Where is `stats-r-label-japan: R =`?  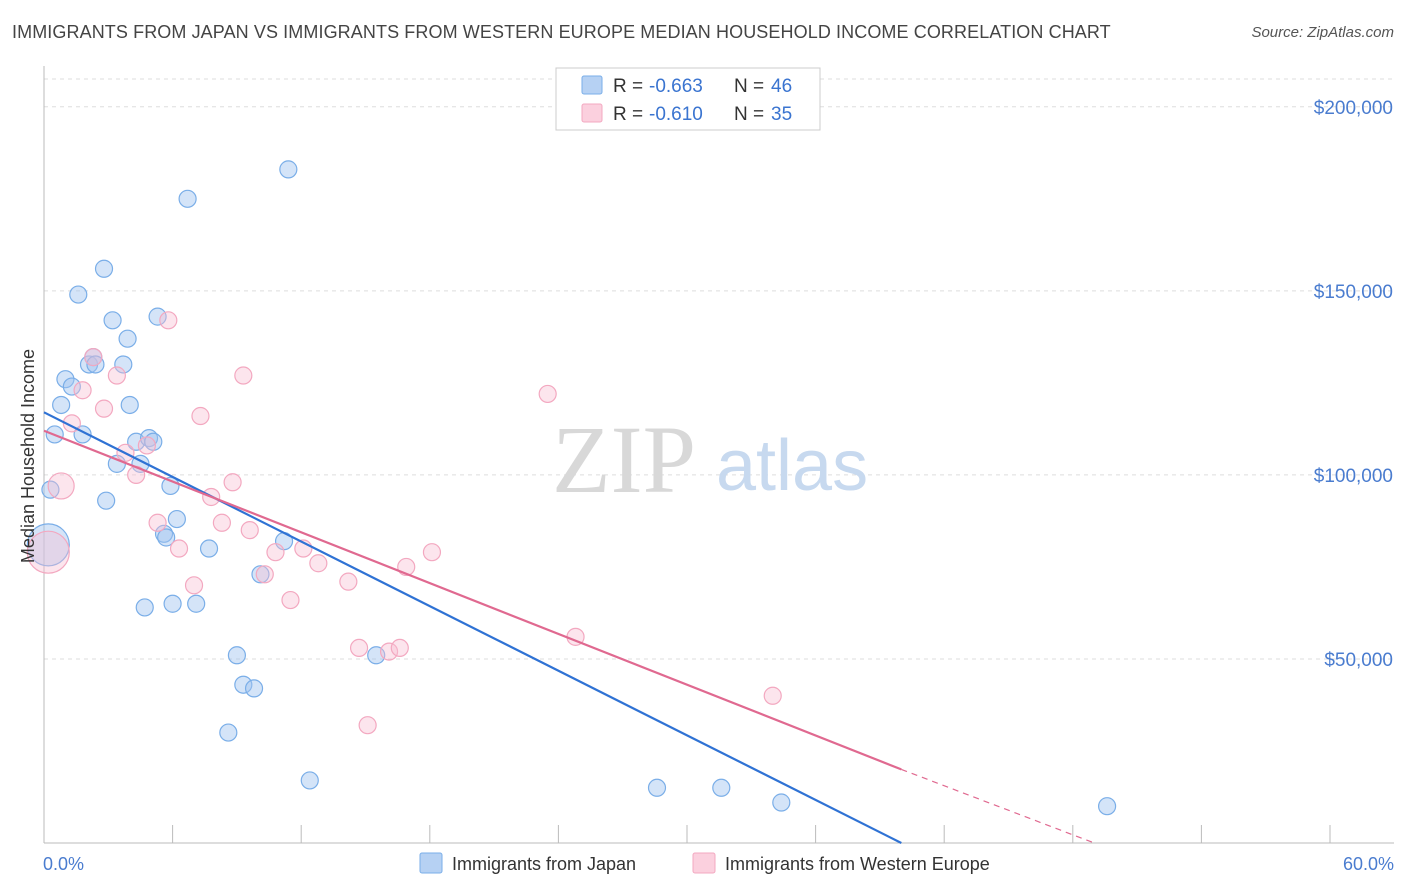 stats-r-label-japan: R = is located at coordinates (628, 86).